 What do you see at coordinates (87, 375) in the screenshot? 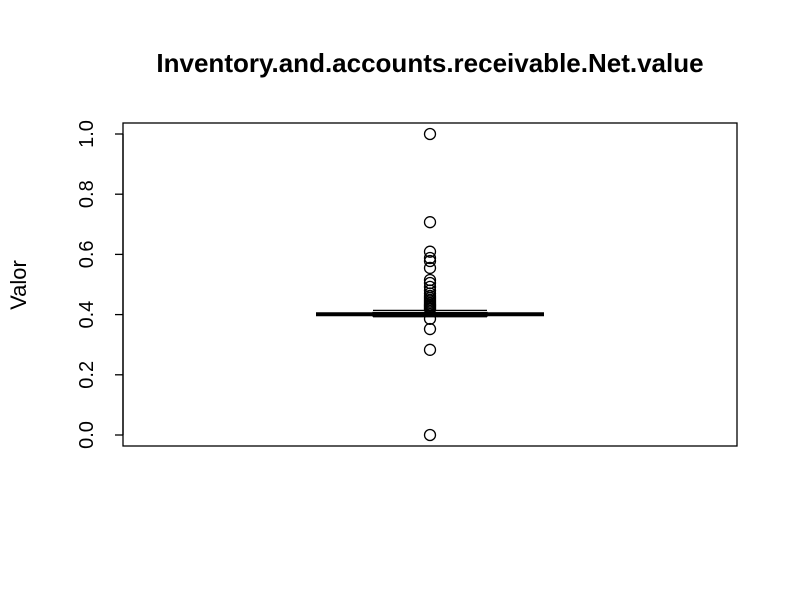
I see `y-tick-label: 0.2` at bounding box center [87, 375].